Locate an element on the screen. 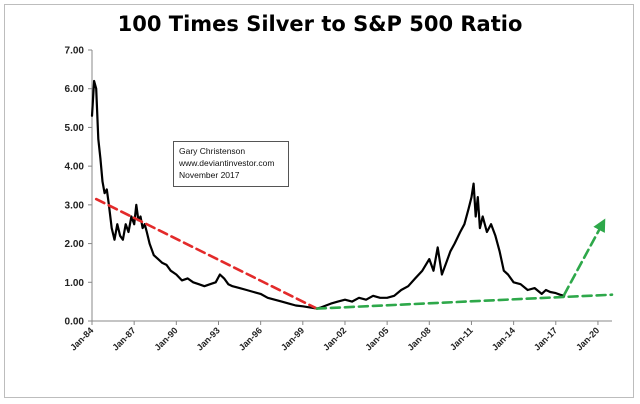 This screenshot has width=640, height=404. y-tick-label: 2.00 is located at coordinates (75, 244).